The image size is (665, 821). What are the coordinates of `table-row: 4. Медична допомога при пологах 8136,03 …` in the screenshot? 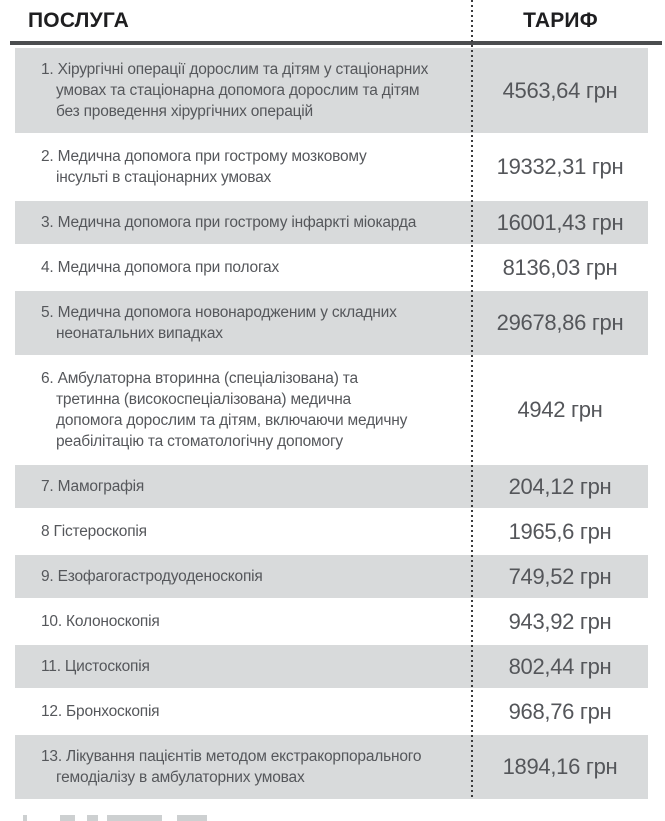 It's located at (331, 267).